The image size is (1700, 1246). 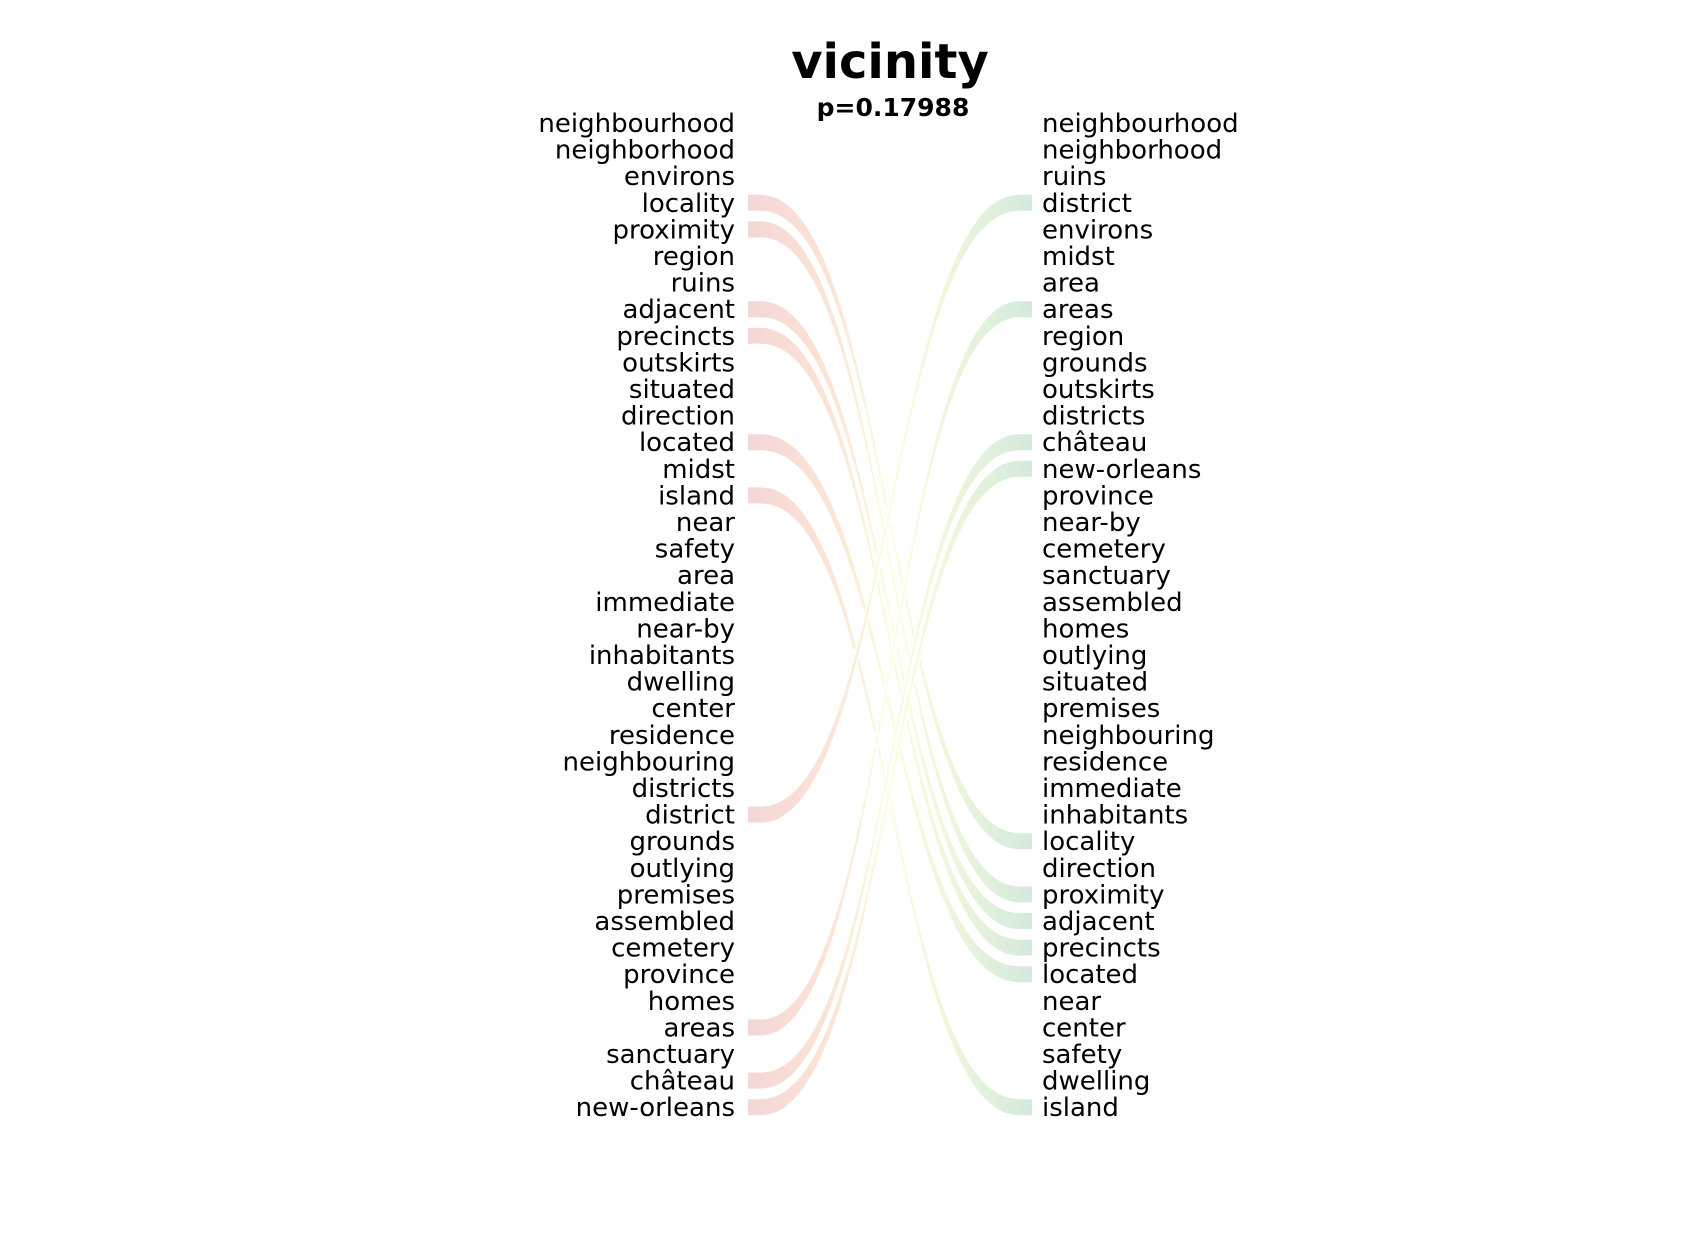 I want to click on link-adjacent, so click(x=890, y=615).